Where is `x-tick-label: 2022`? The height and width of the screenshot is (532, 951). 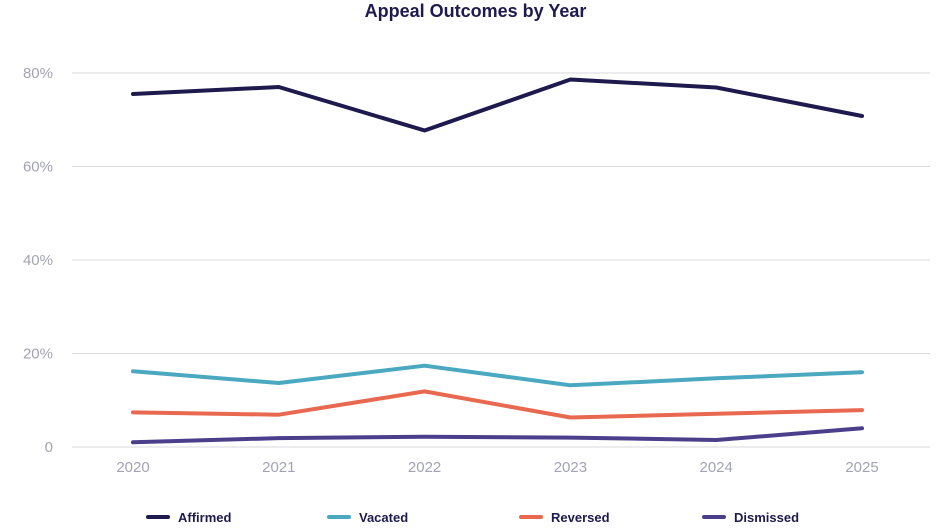
x-tick-label: 2022 is located at coordinates (424, 467).